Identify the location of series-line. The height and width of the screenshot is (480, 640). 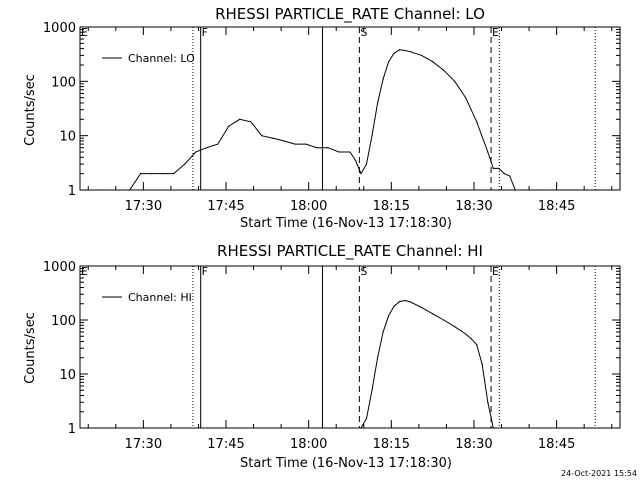
(427, 364).